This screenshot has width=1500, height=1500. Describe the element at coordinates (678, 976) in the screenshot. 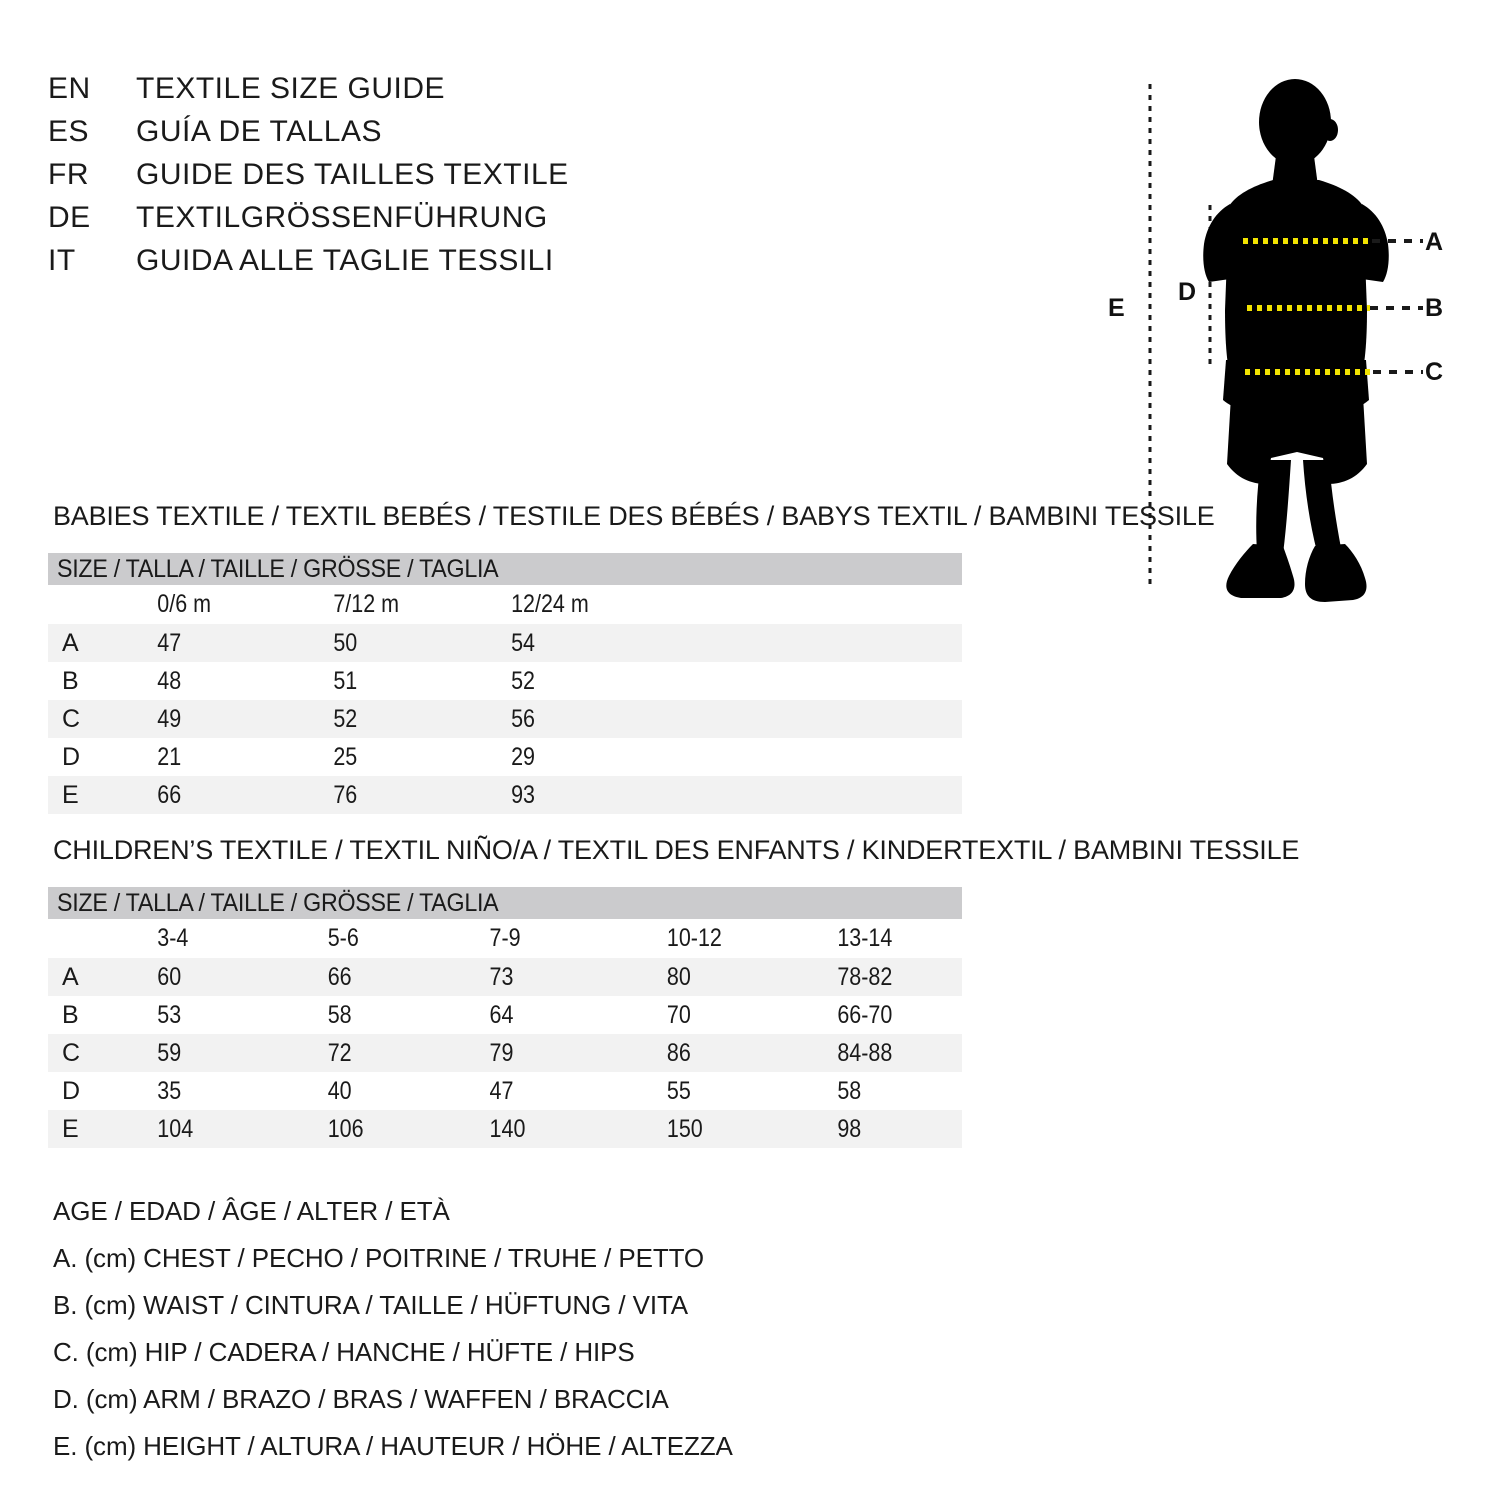

I see `cell-value: 80` at that location.